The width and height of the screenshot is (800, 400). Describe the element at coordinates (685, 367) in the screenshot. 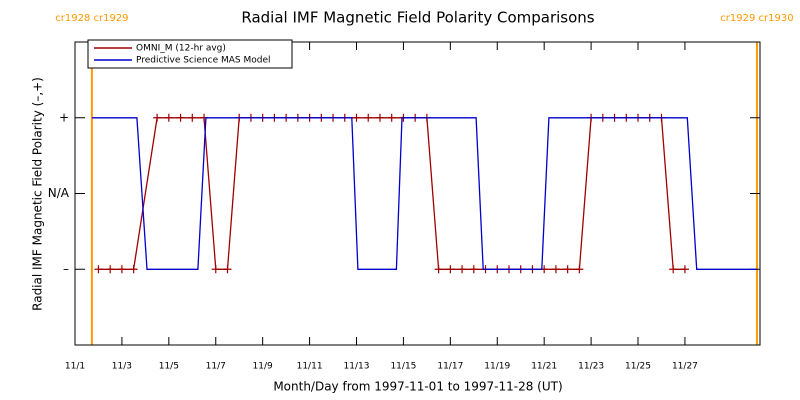

I see `x-tick-label: 11/27` at that location.